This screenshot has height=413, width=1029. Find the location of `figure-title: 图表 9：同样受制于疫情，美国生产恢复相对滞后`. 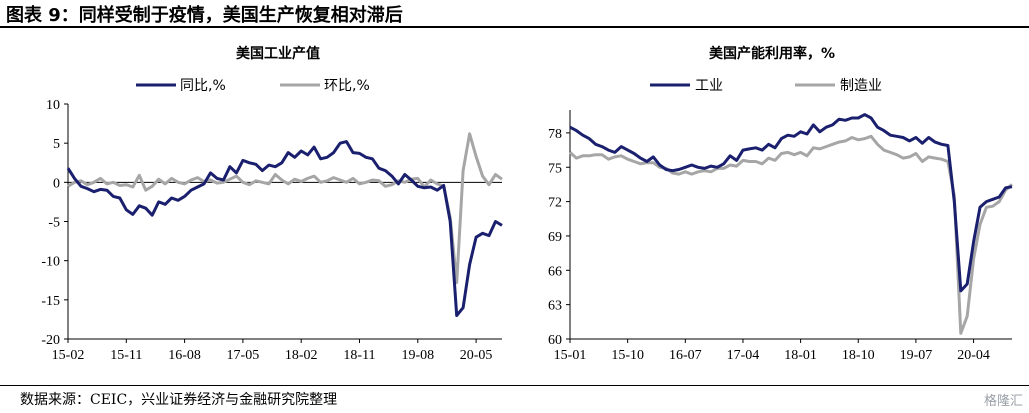

figure-title: 图表 9：同样受制于疫情，美国生产恢复相对滞后 is located at coordinates (204, 15).